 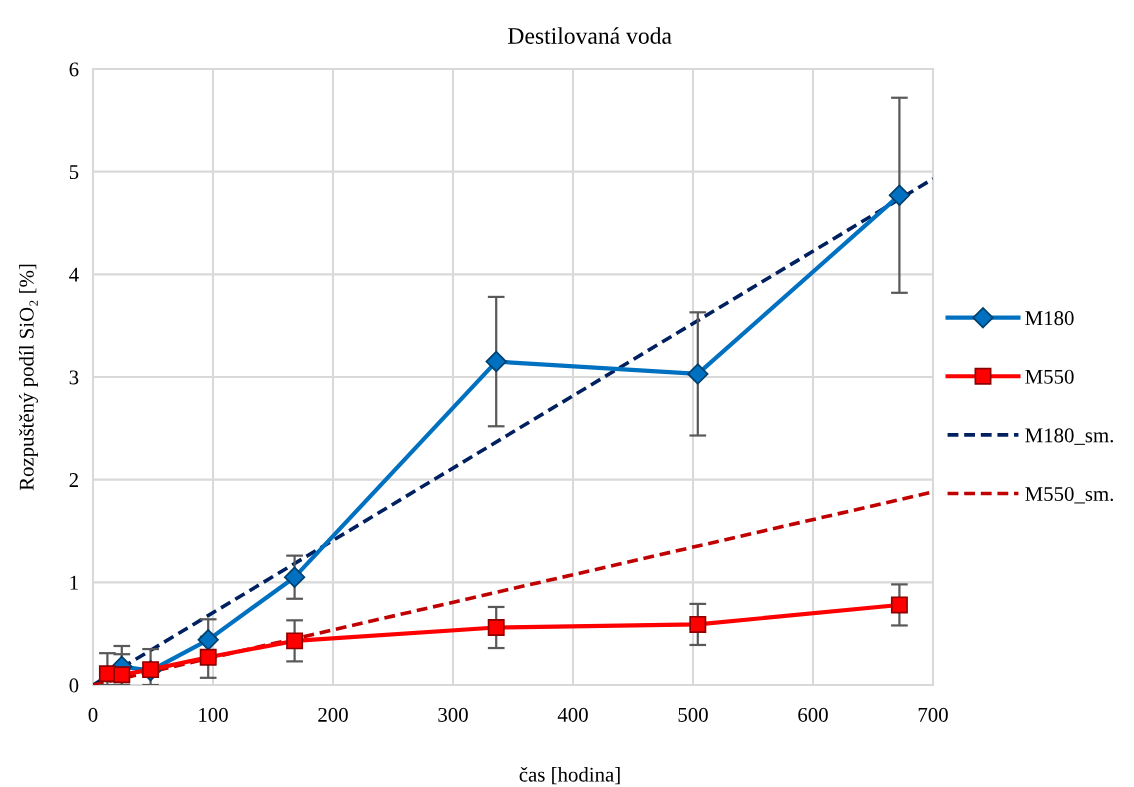 I want to click on x-tick-label: 100, so click(x=213, y=714).